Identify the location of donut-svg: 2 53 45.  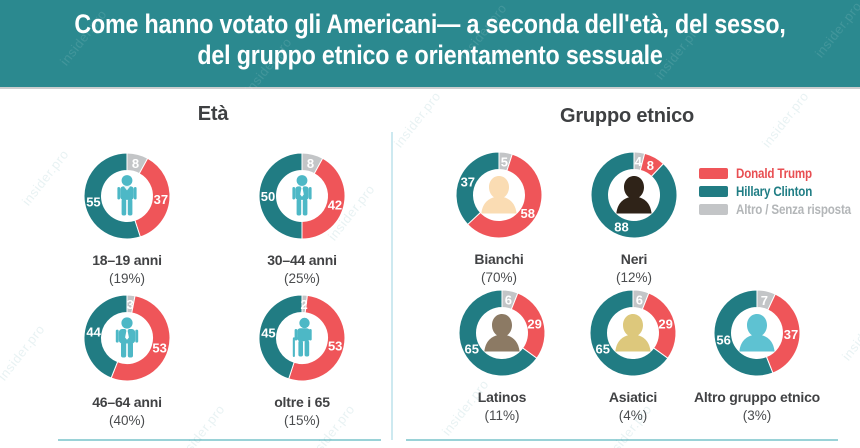
(302, 338).